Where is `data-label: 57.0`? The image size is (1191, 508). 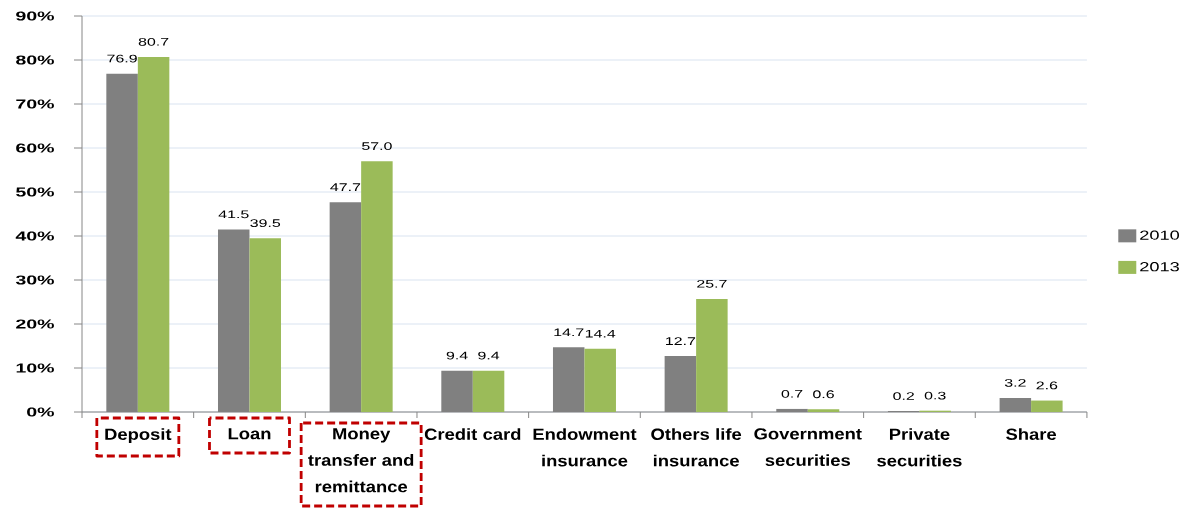
data-label: 57.0 is located at coordinates (377, 146).